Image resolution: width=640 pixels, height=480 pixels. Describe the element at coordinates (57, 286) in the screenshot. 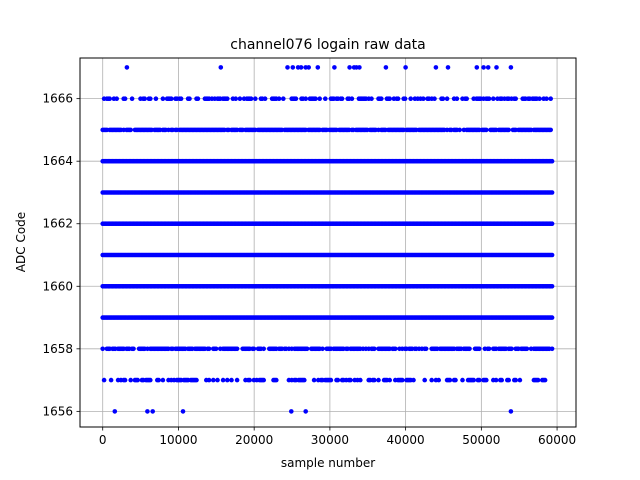

I see `y-tick-label: 1660` at that location.